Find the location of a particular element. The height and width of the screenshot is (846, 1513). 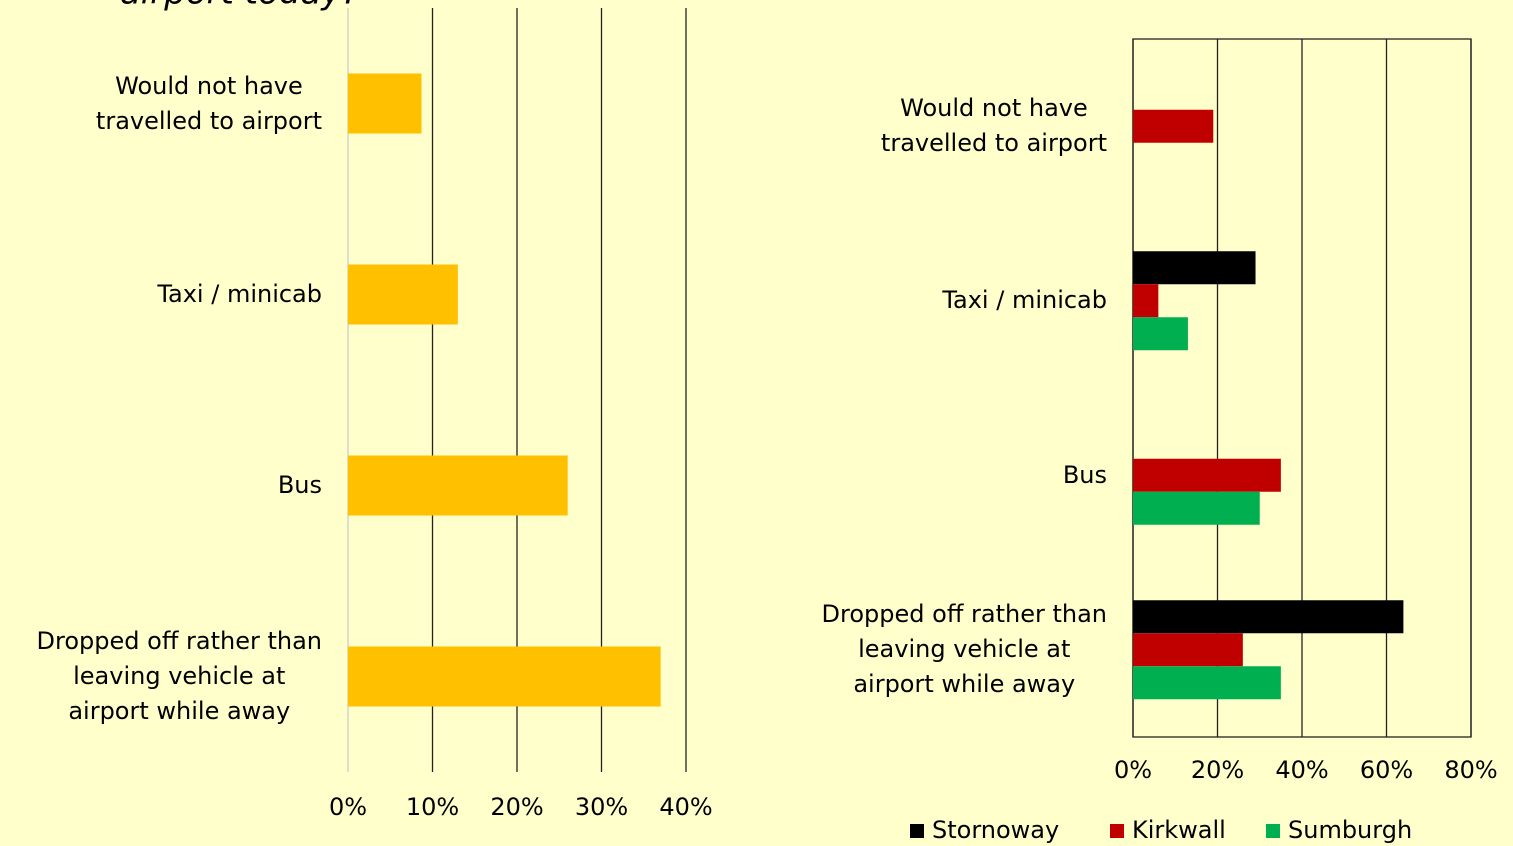

chart-title: airport today? is located at coordinates (239, 6).